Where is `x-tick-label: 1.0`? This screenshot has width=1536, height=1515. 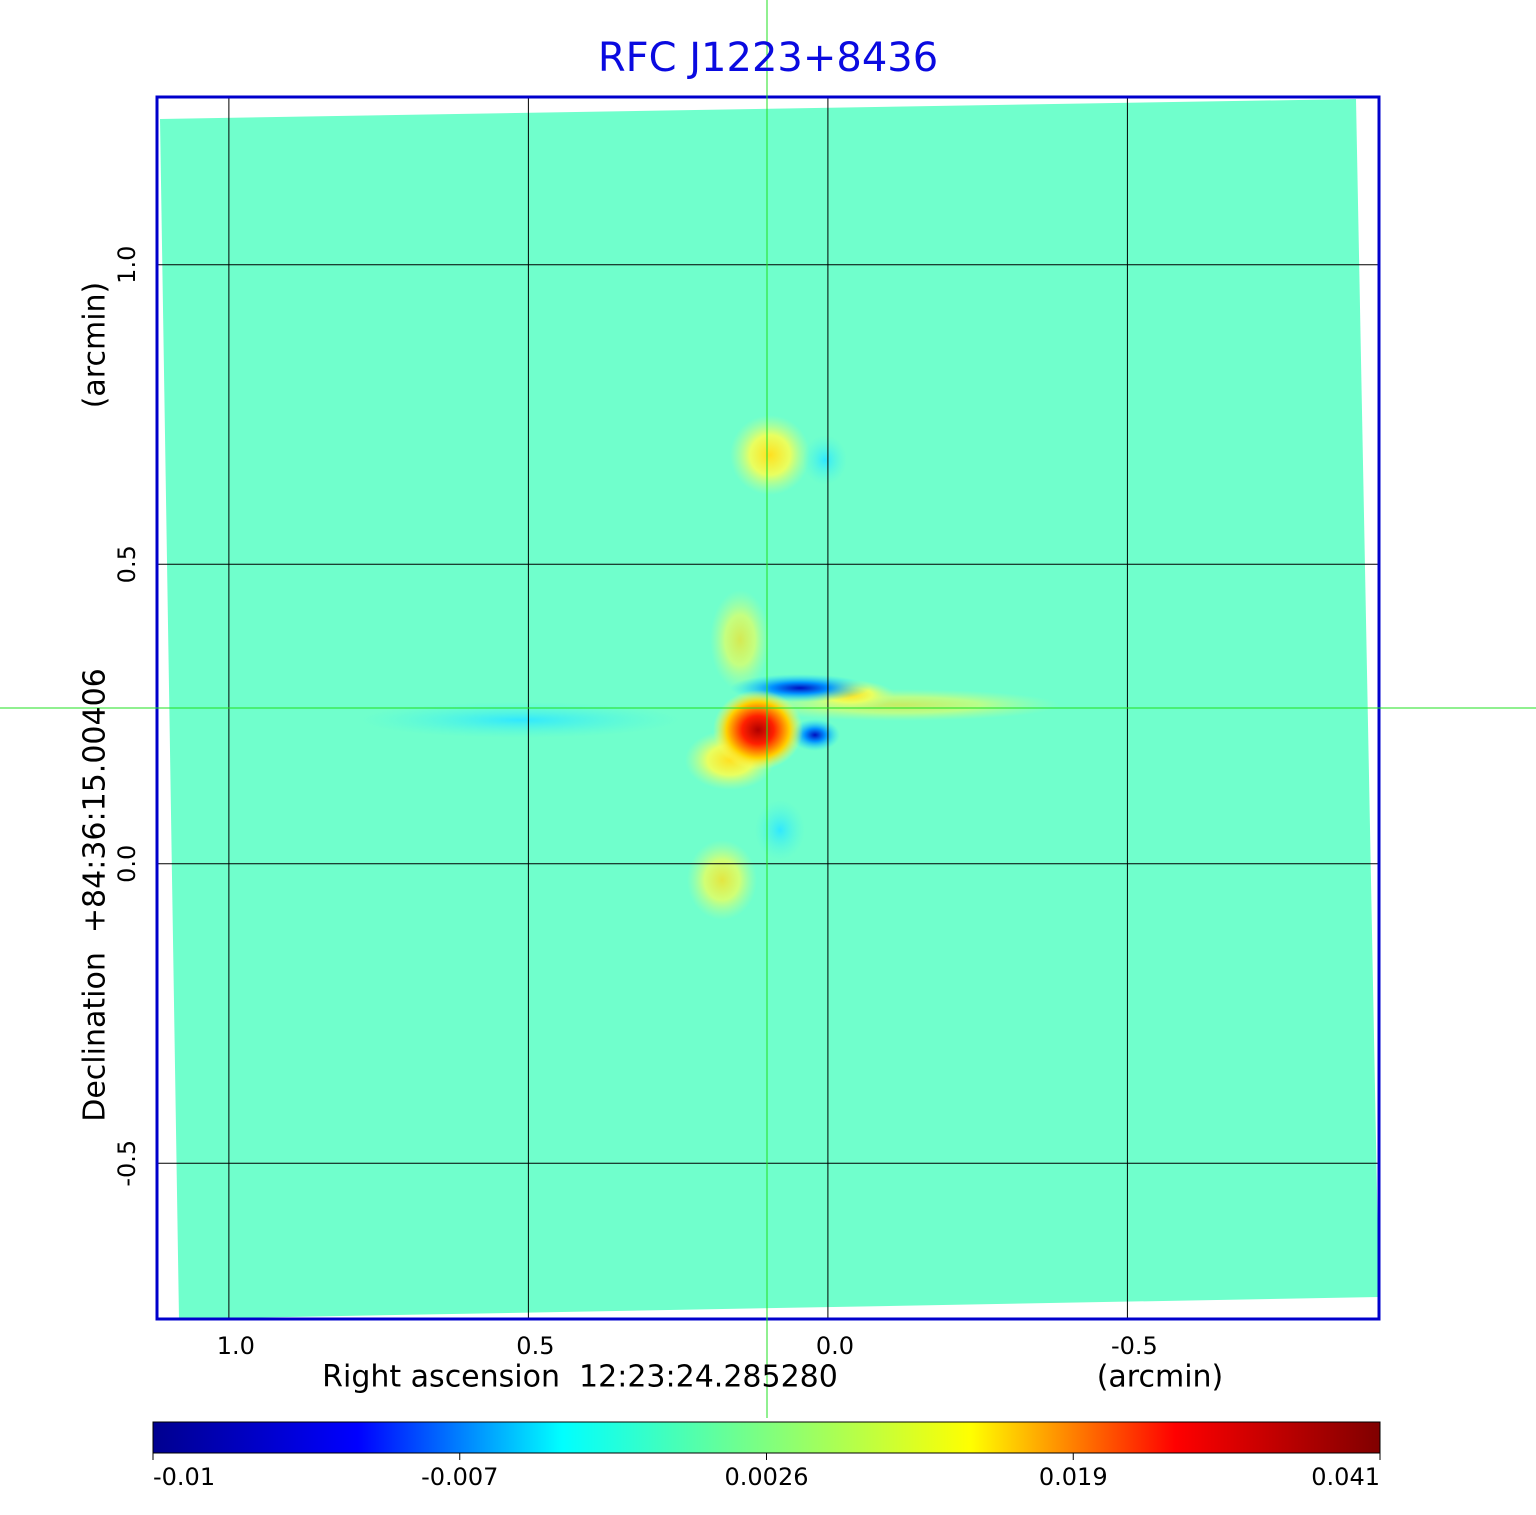 x-tick-label: 1.0 is located at coordinates (236, 1346).